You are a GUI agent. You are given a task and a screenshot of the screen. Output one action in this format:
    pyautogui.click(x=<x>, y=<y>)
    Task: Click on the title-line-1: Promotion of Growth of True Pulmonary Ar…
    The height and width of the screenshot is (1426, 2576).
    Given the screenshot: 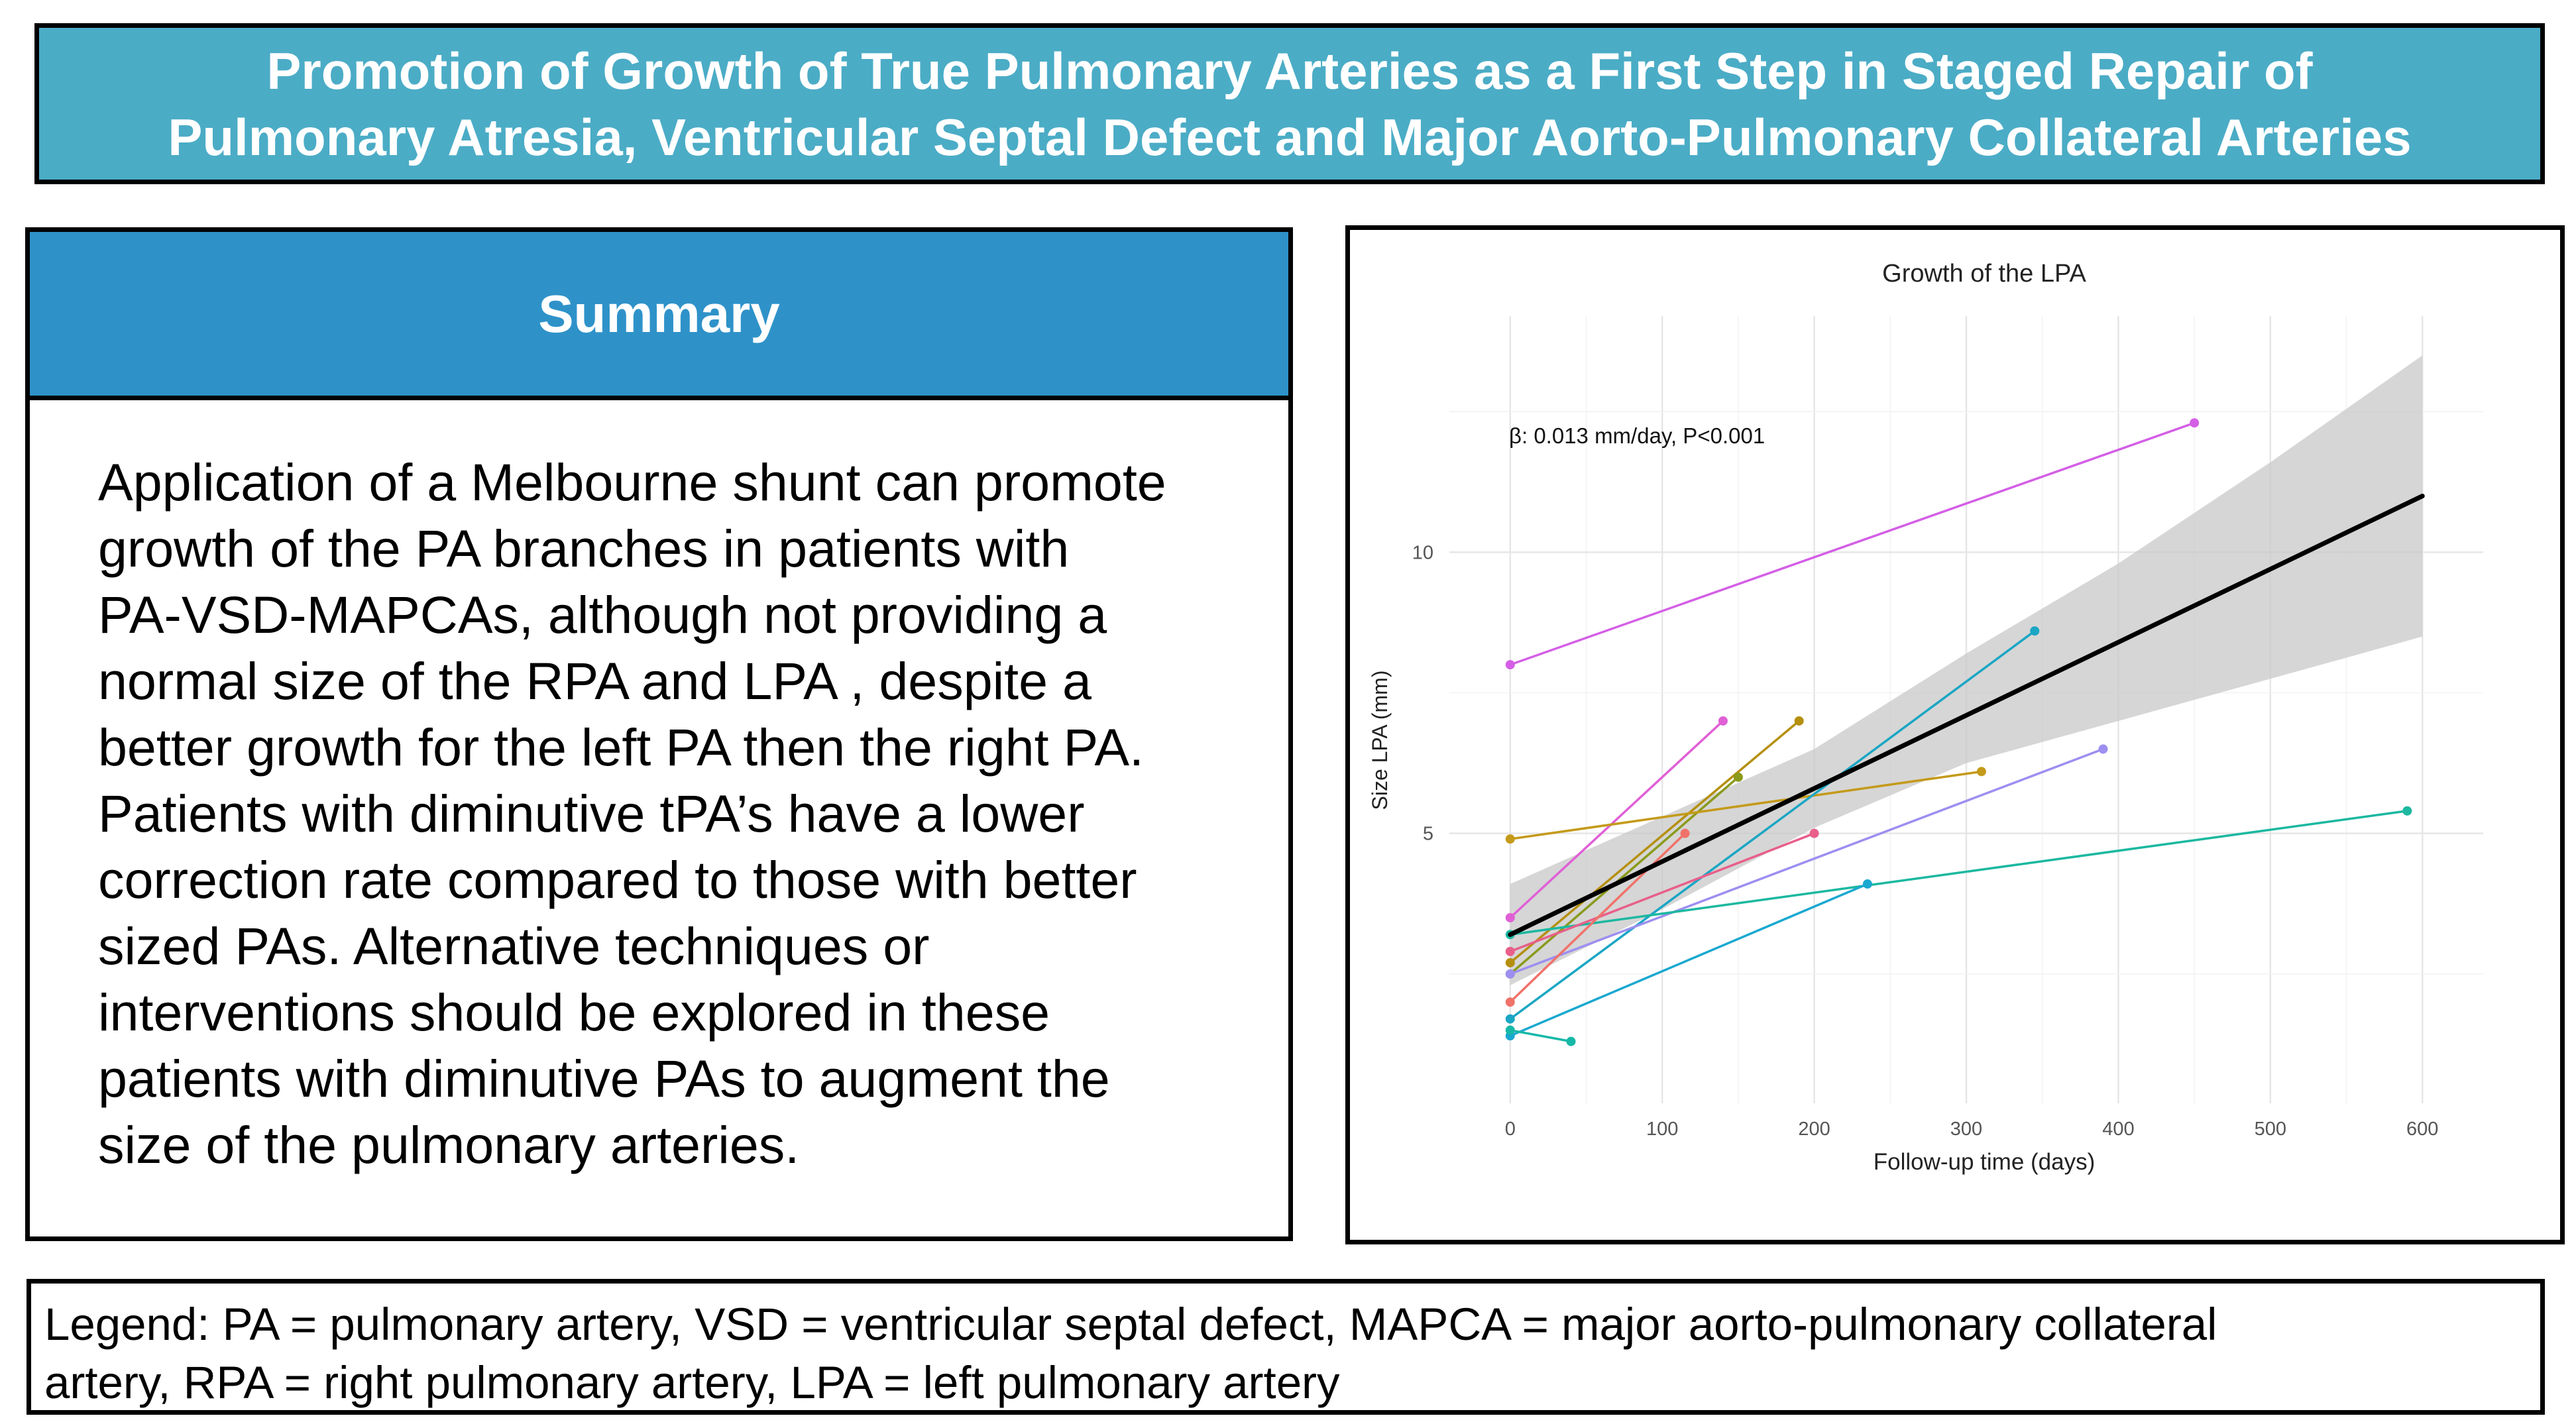 What is the action you would take?
    pyautogui.click(x=1290, y=70)
    